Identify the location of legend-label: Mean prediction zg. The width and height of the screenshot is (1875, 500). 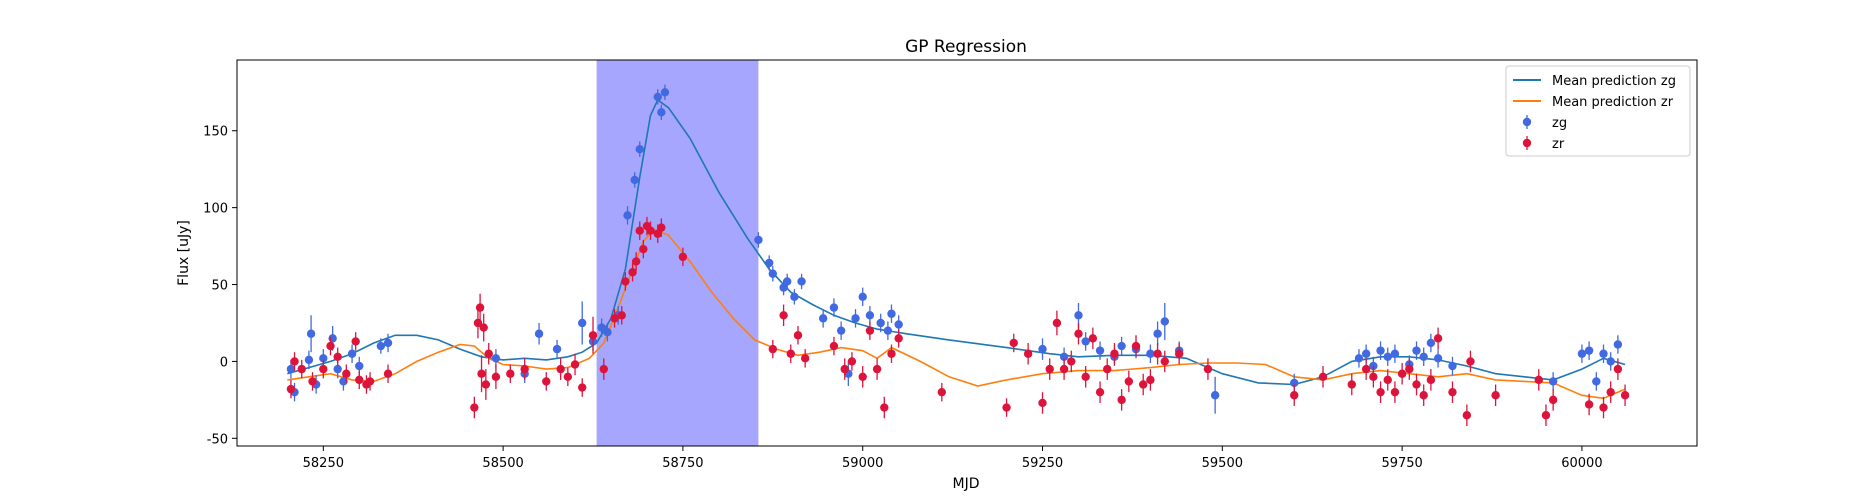
(1614, 81).